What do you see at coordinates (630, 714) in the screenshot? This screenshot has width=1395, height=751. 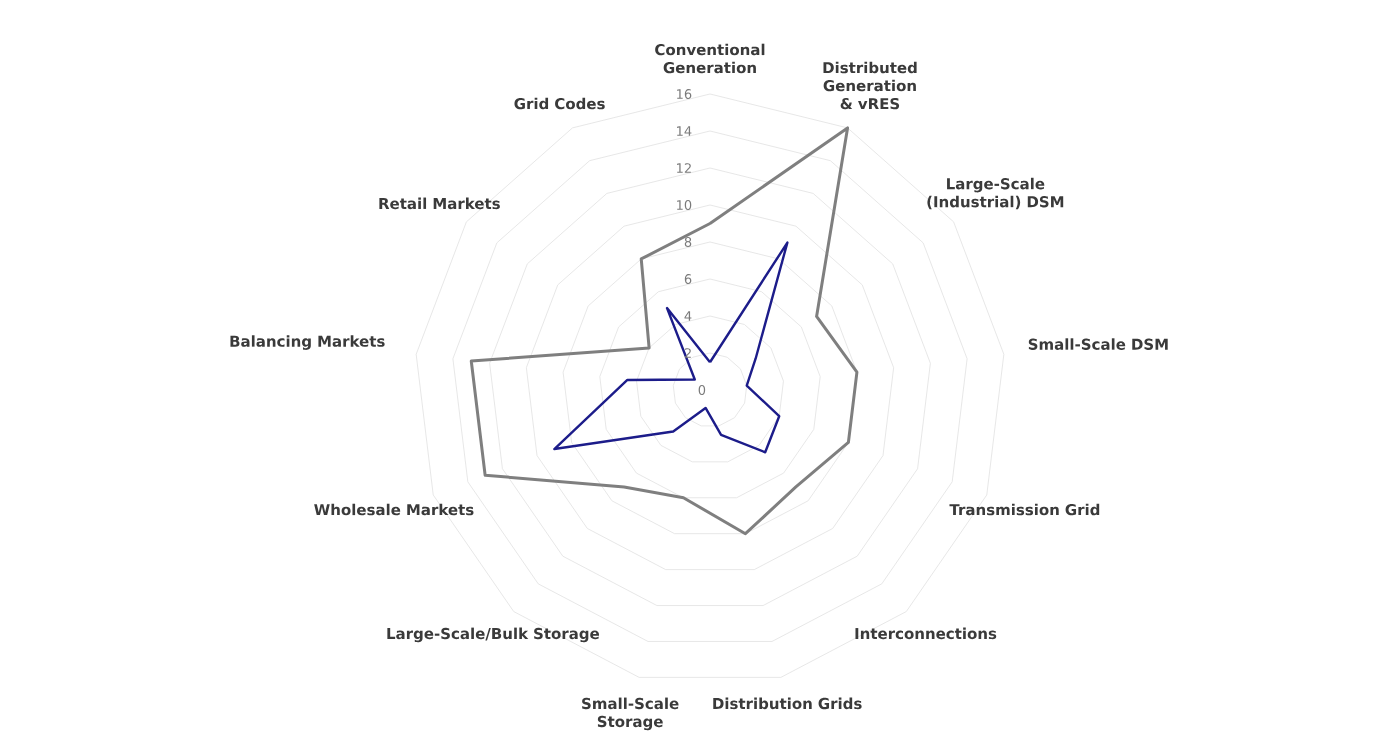 I see `spoke-label: Small-Scale Storage` at bounding box center [630, 714].